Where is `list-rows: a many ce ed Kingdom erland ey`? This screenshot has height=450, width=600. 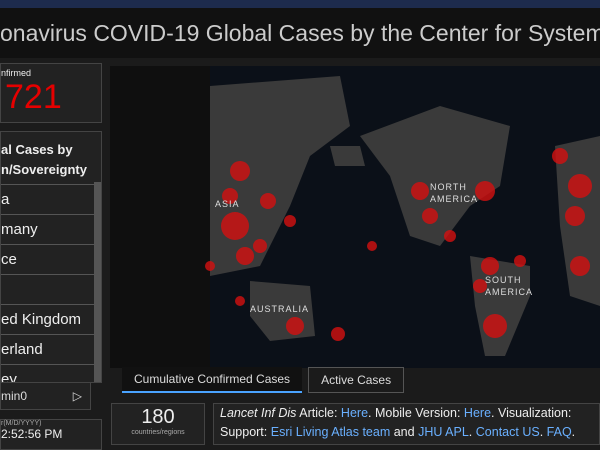
list-rows: a many ce ed Kingdom erland ey is located at coordinates (51, 283).